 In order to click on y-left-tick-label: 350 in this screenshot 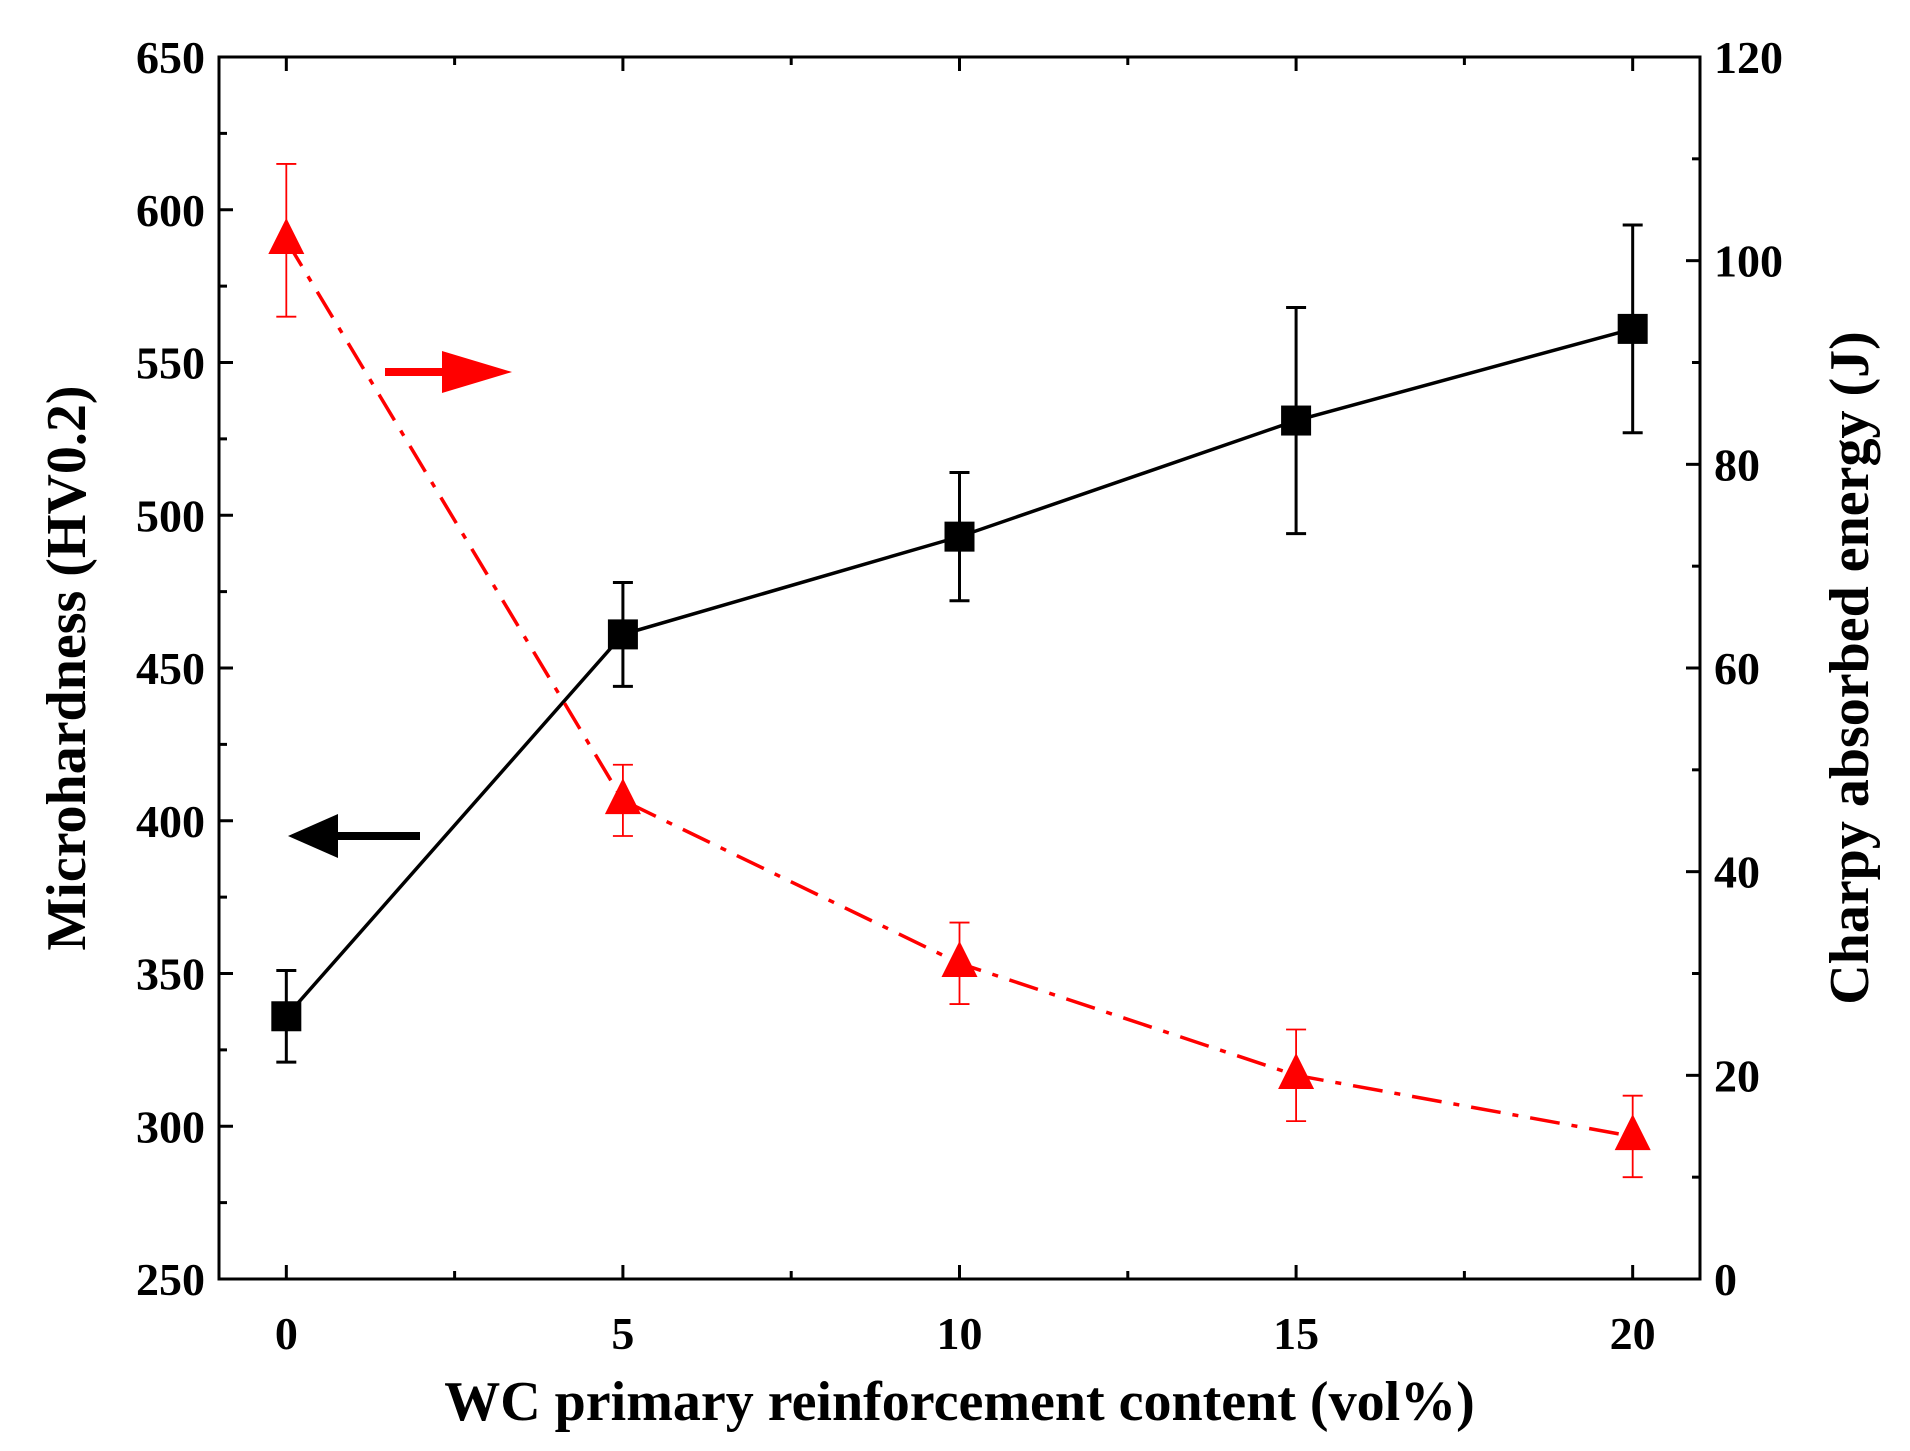, I will do `click(170, 974)`.